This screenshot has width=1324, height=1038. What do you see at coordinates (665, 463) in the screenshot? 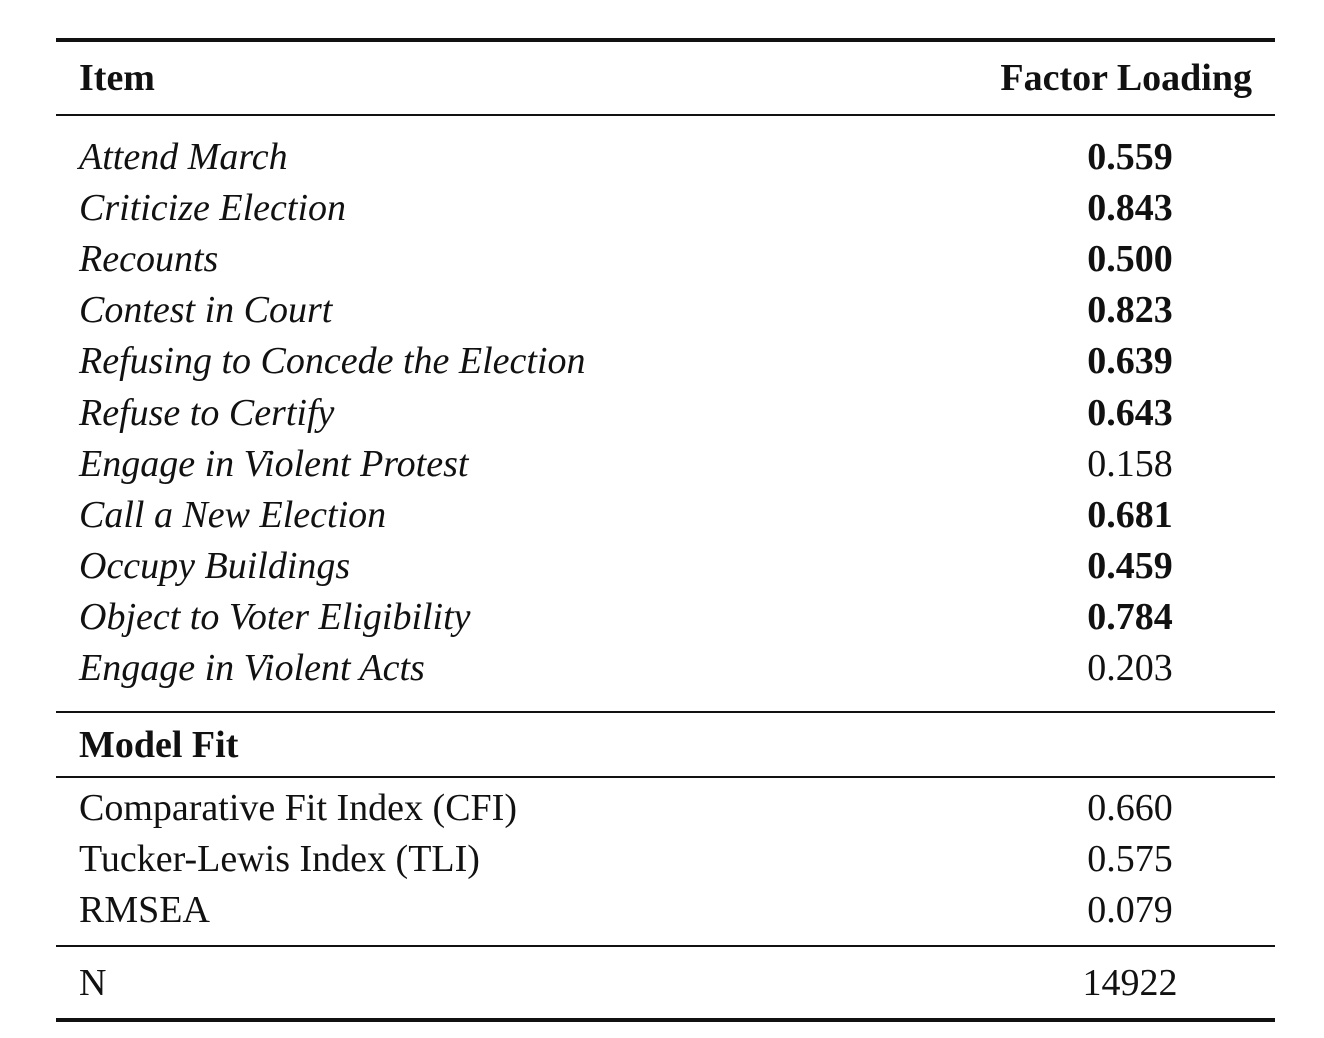
I see `table-row: Engage in Violent Protest 0.158` at bounding box center [665, 463].